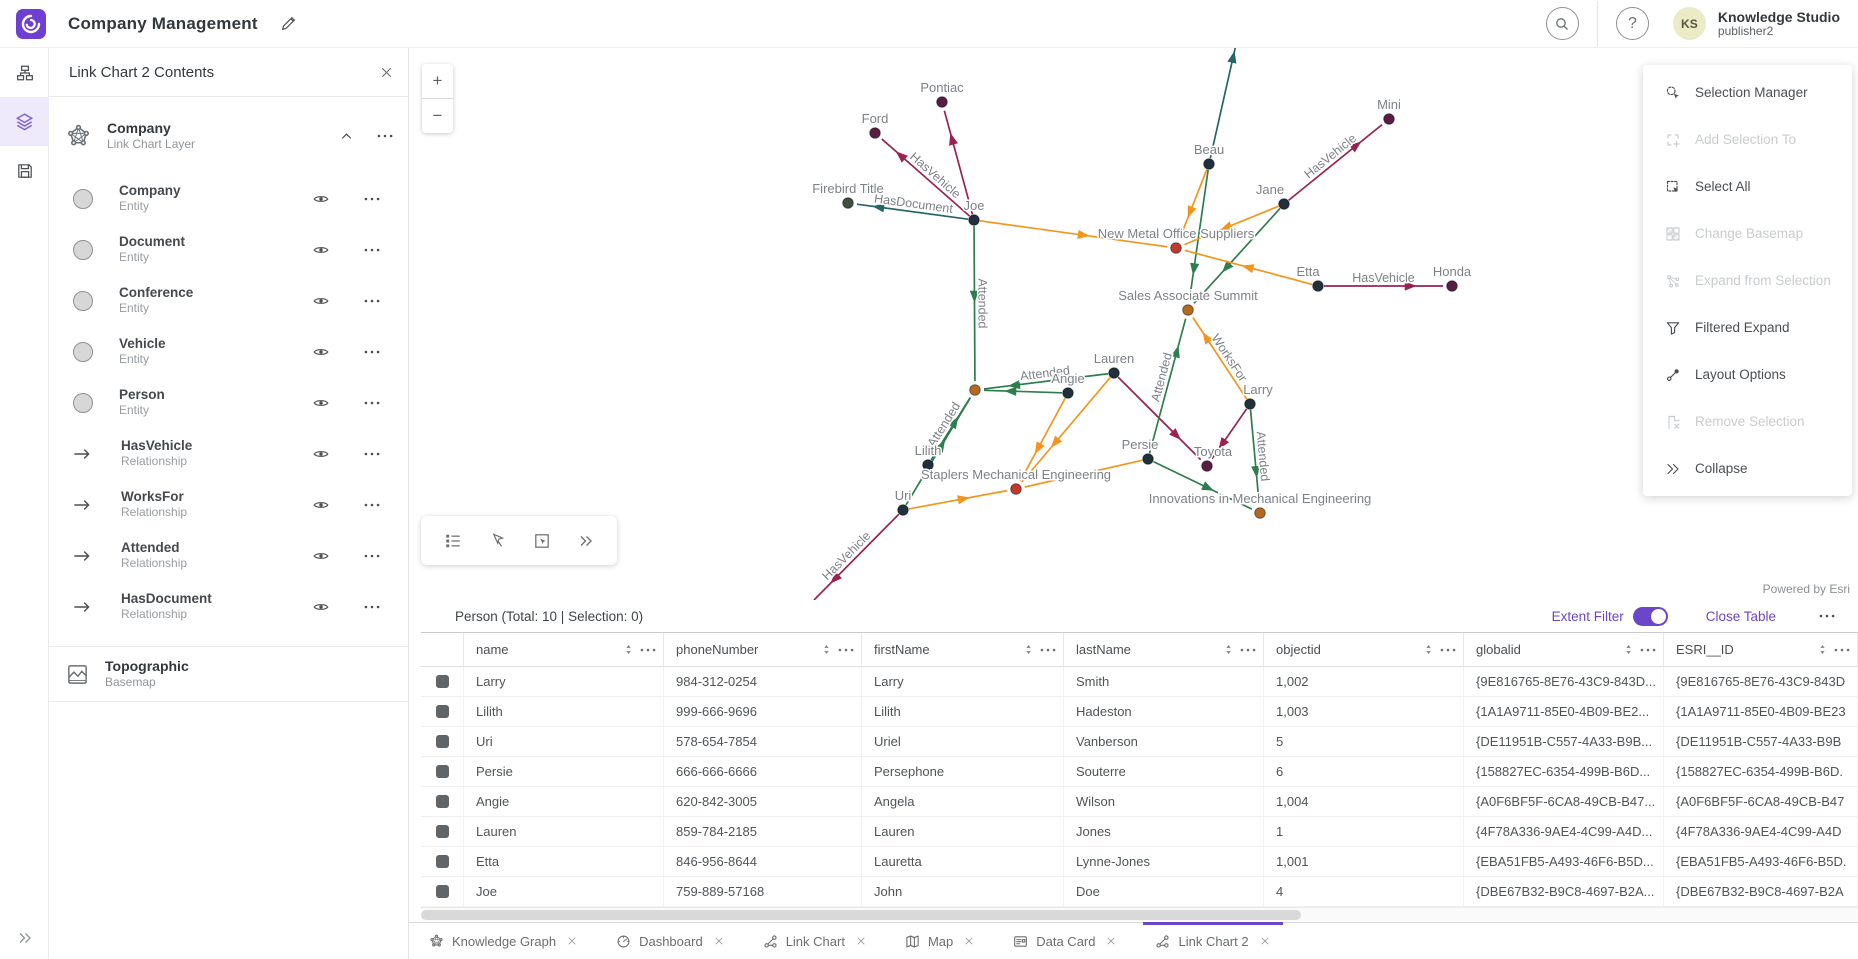 This screenshot has height=959, width=1858. What do you see at coordinates (542, 541) in the screenshot?
I see `select-area-tool-icon` at bounding box center [542, 541].